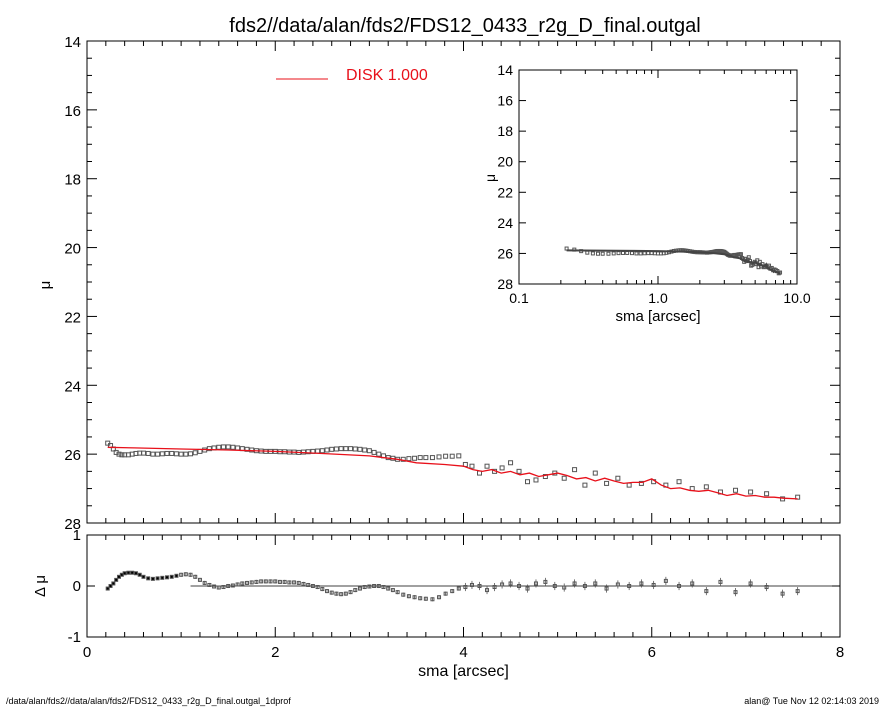  I want to click on inset-log-profile-chart: 14 16 18 20 22 24 26 280.1 1.0 10.0 sma [arcsec] μ, so click(646, 193).